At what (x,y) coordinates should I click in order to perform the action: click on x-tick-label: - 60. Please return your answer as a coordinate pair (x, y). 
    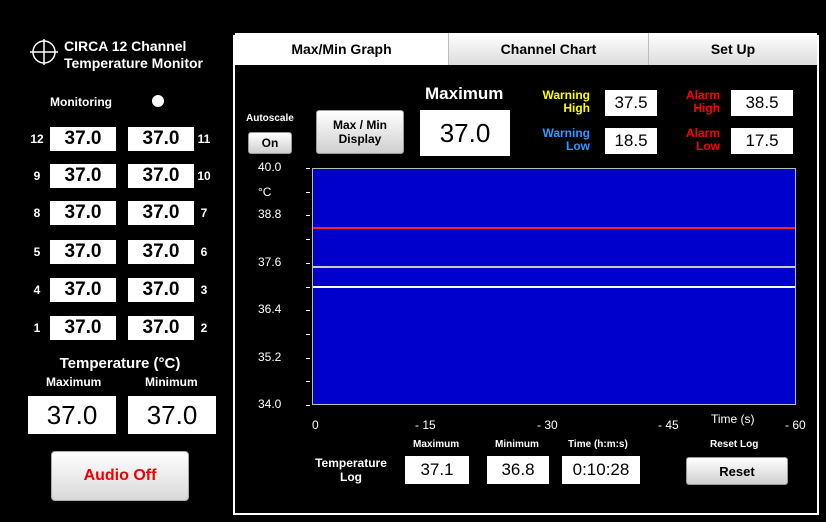
    Looking at the image, I should click on (795, 425).